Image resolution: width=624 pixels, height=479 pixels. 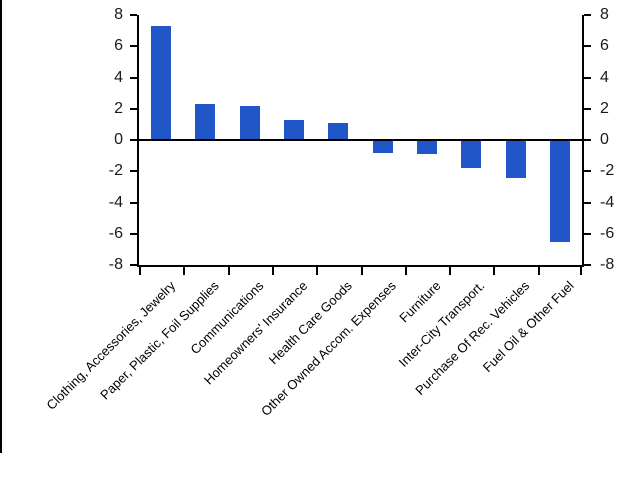 I want to click on y-tick-label-right--8: -8, so click(x=607, y=264).